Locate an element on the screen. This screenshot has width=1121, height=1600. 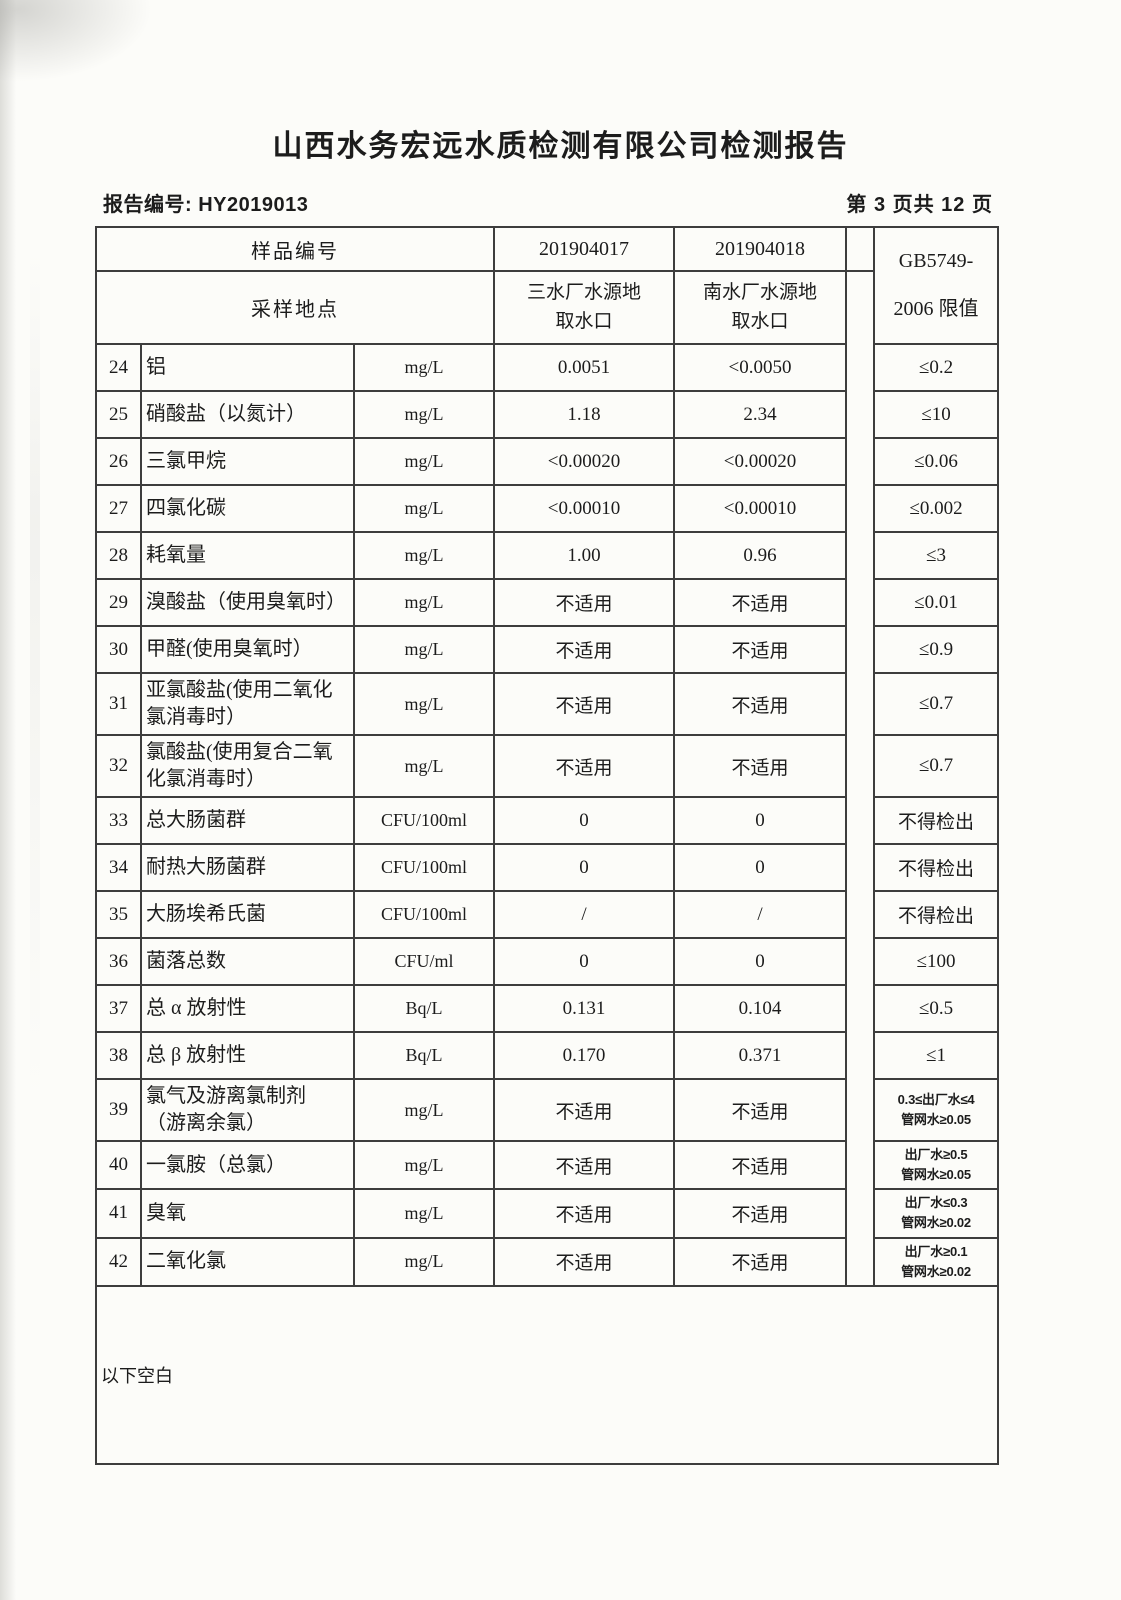
parameter-name-cell: 硝酸盐（以氮计） is located at coordinates (247, 414).